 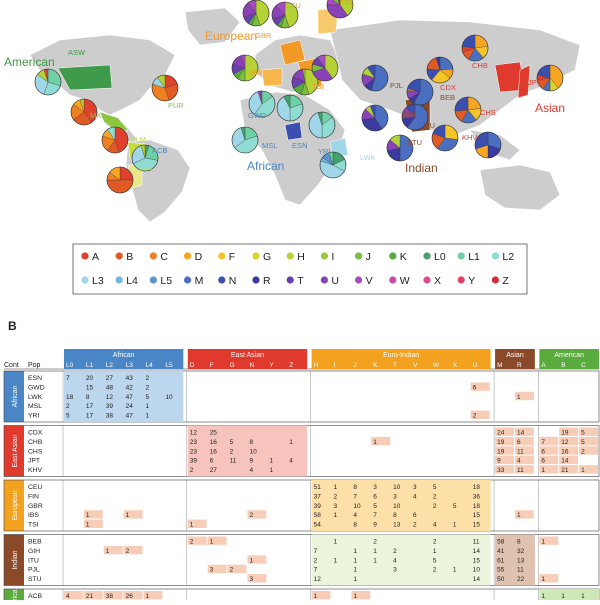 I want to click on cell-value: 14, so click(x=477, y=551).